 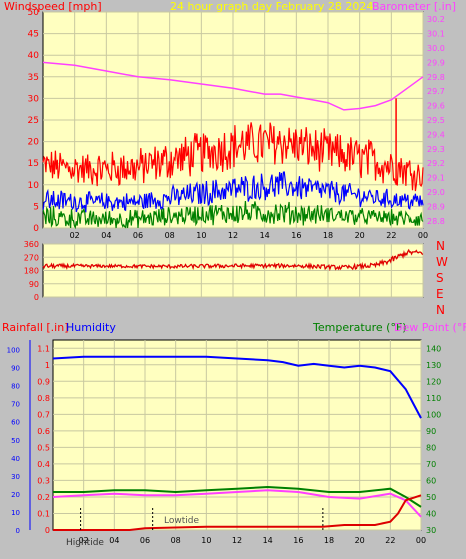 I want to click on gust-series-line, so click(x=233, y=157).